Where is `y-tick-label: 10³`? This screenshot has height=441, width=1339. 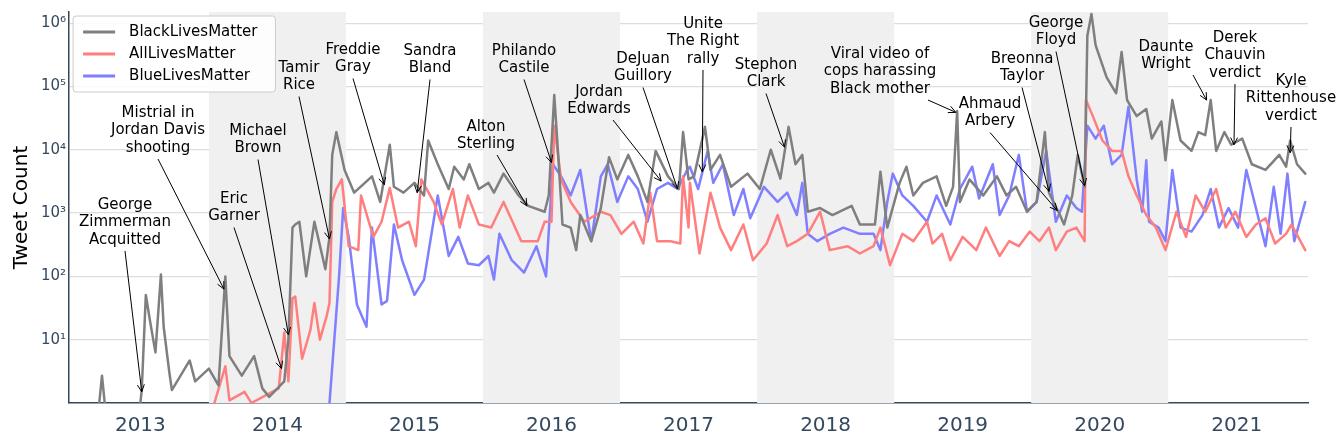 y-tick-label: 10³ is located at coordinates (53, 211).